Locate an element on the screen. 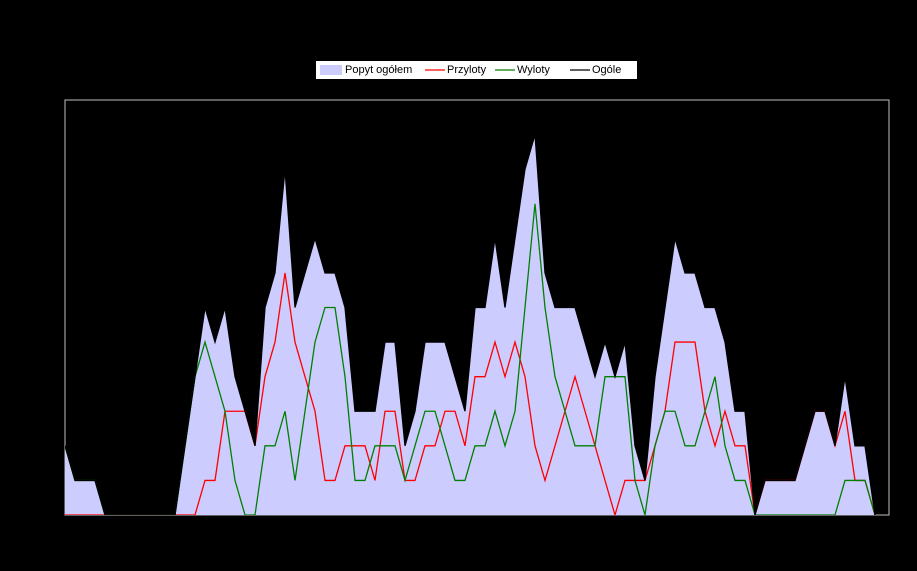 The height and width of the screenshot is (571, 917). legend is located at coordinates (476, 70).